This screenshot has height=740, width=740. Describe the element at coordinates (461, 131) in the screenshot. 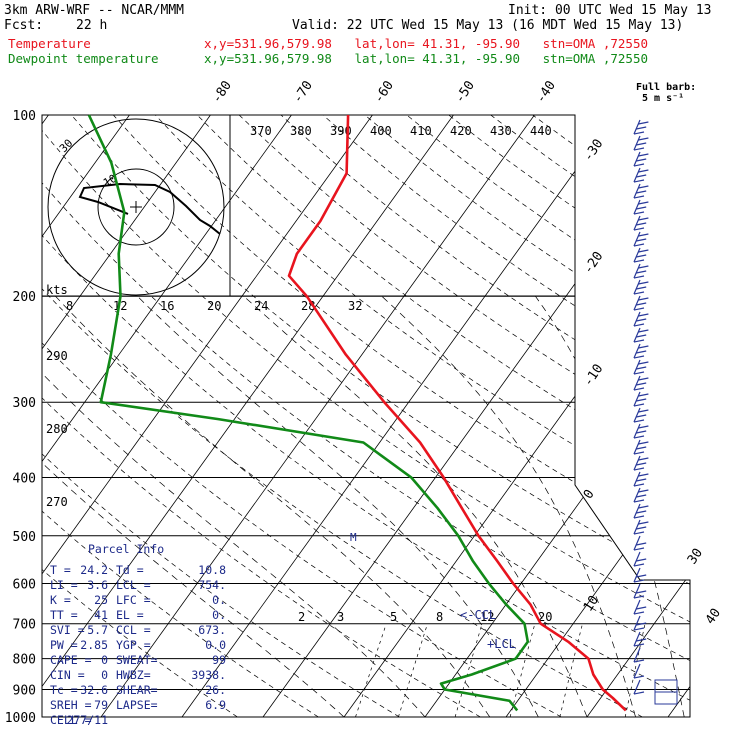

I see `theta-label: 420` at that location.